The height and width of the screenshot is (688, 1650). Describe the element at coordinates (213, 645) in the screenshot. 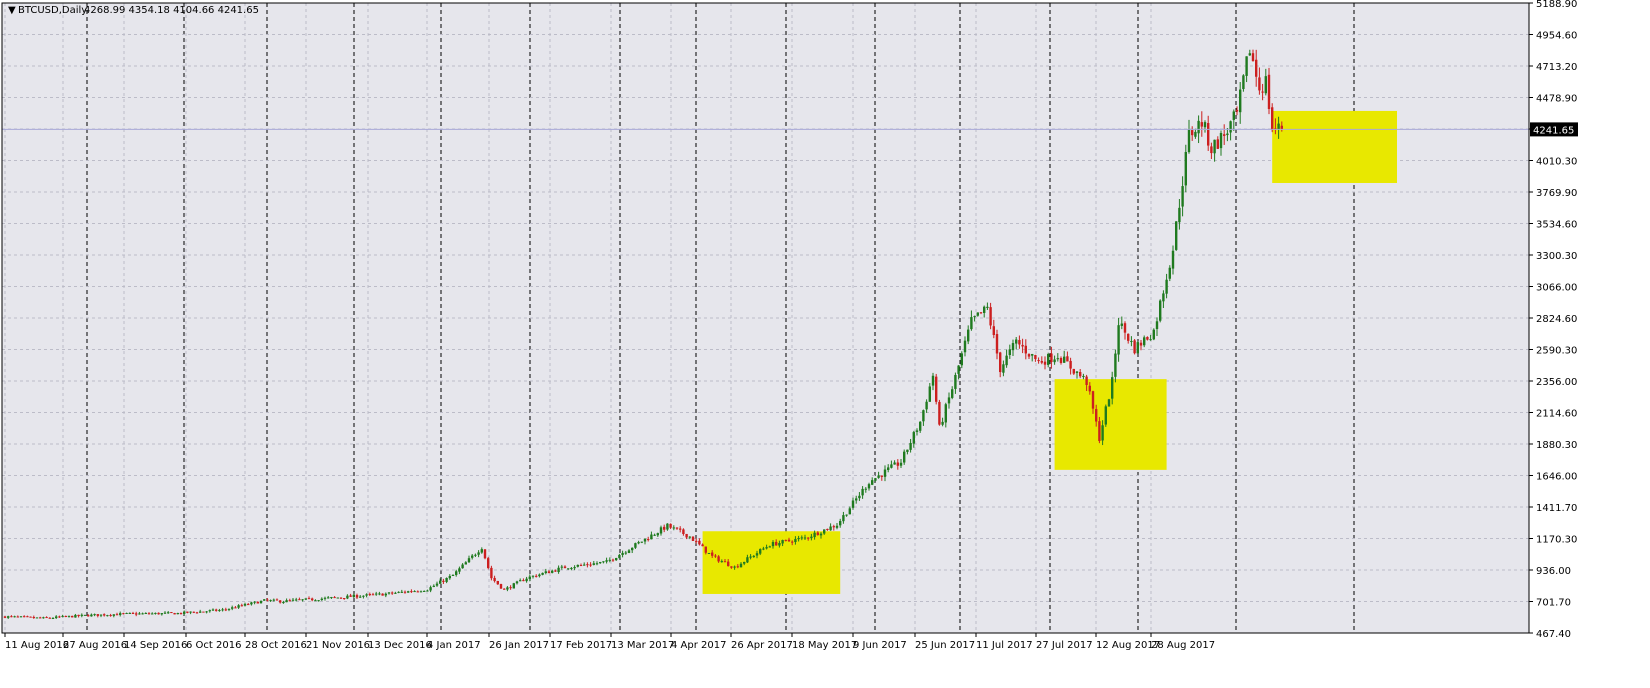

I see `x-tick-label: 6 Oct 2016` at that location.